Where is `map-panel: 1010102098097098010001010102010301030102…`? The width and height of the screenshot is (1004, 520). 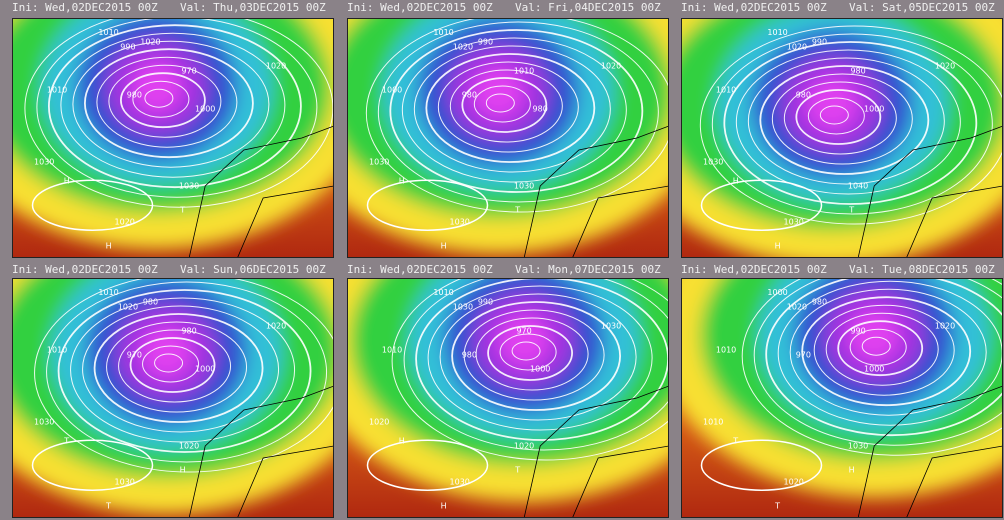
map-panel: 1010102098097098010001010102010301030102… is located at coordinates (173, 398).